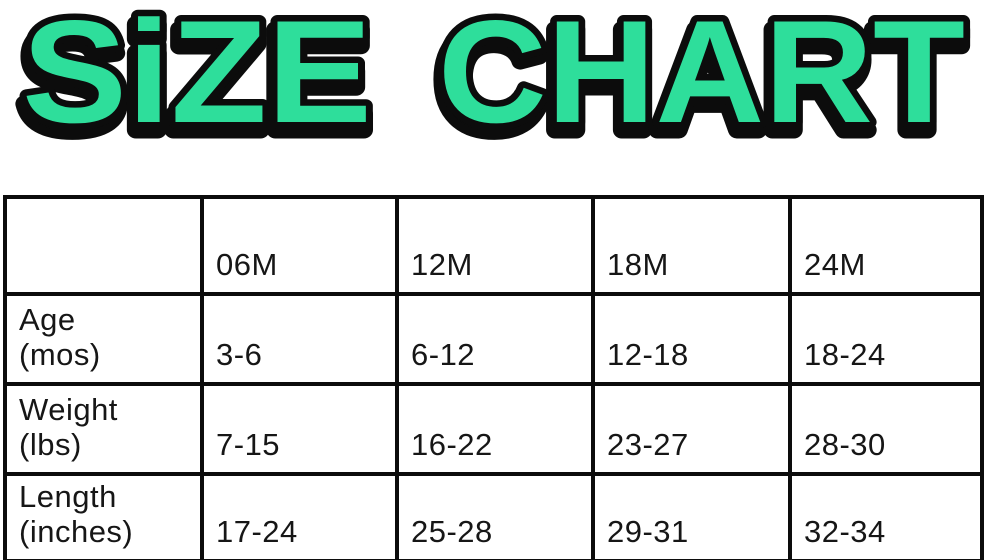 The image size is (984, 560). What do you see at coordinates (701, 76) in the screenshot?
I see `title-word2: CHART` at bounding box center [701, 76].